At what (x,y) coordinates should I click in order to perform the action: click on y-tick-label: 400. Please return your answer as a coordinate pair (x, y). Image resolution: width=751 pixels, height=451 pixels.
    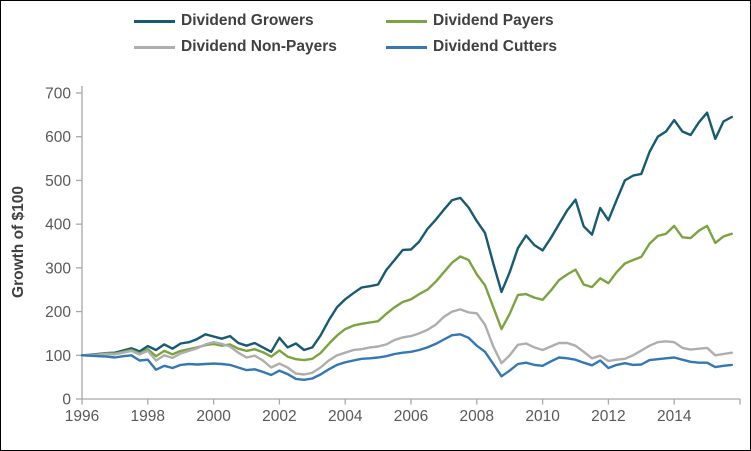
    Looking at the image, I should click on (58, 225).